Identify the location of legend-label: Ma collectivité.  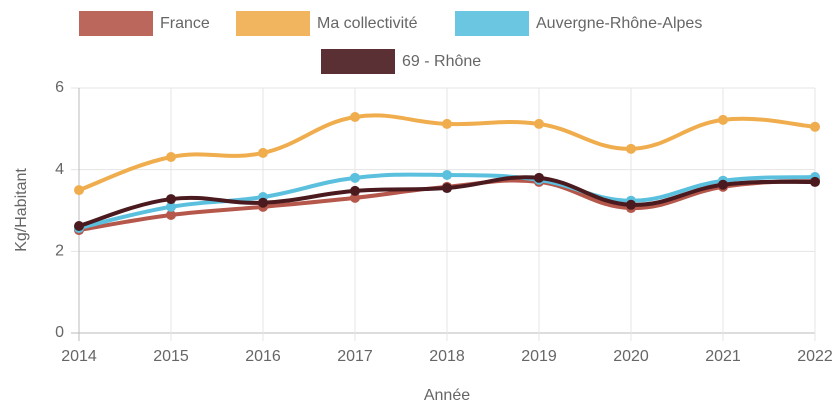
(367, 23).